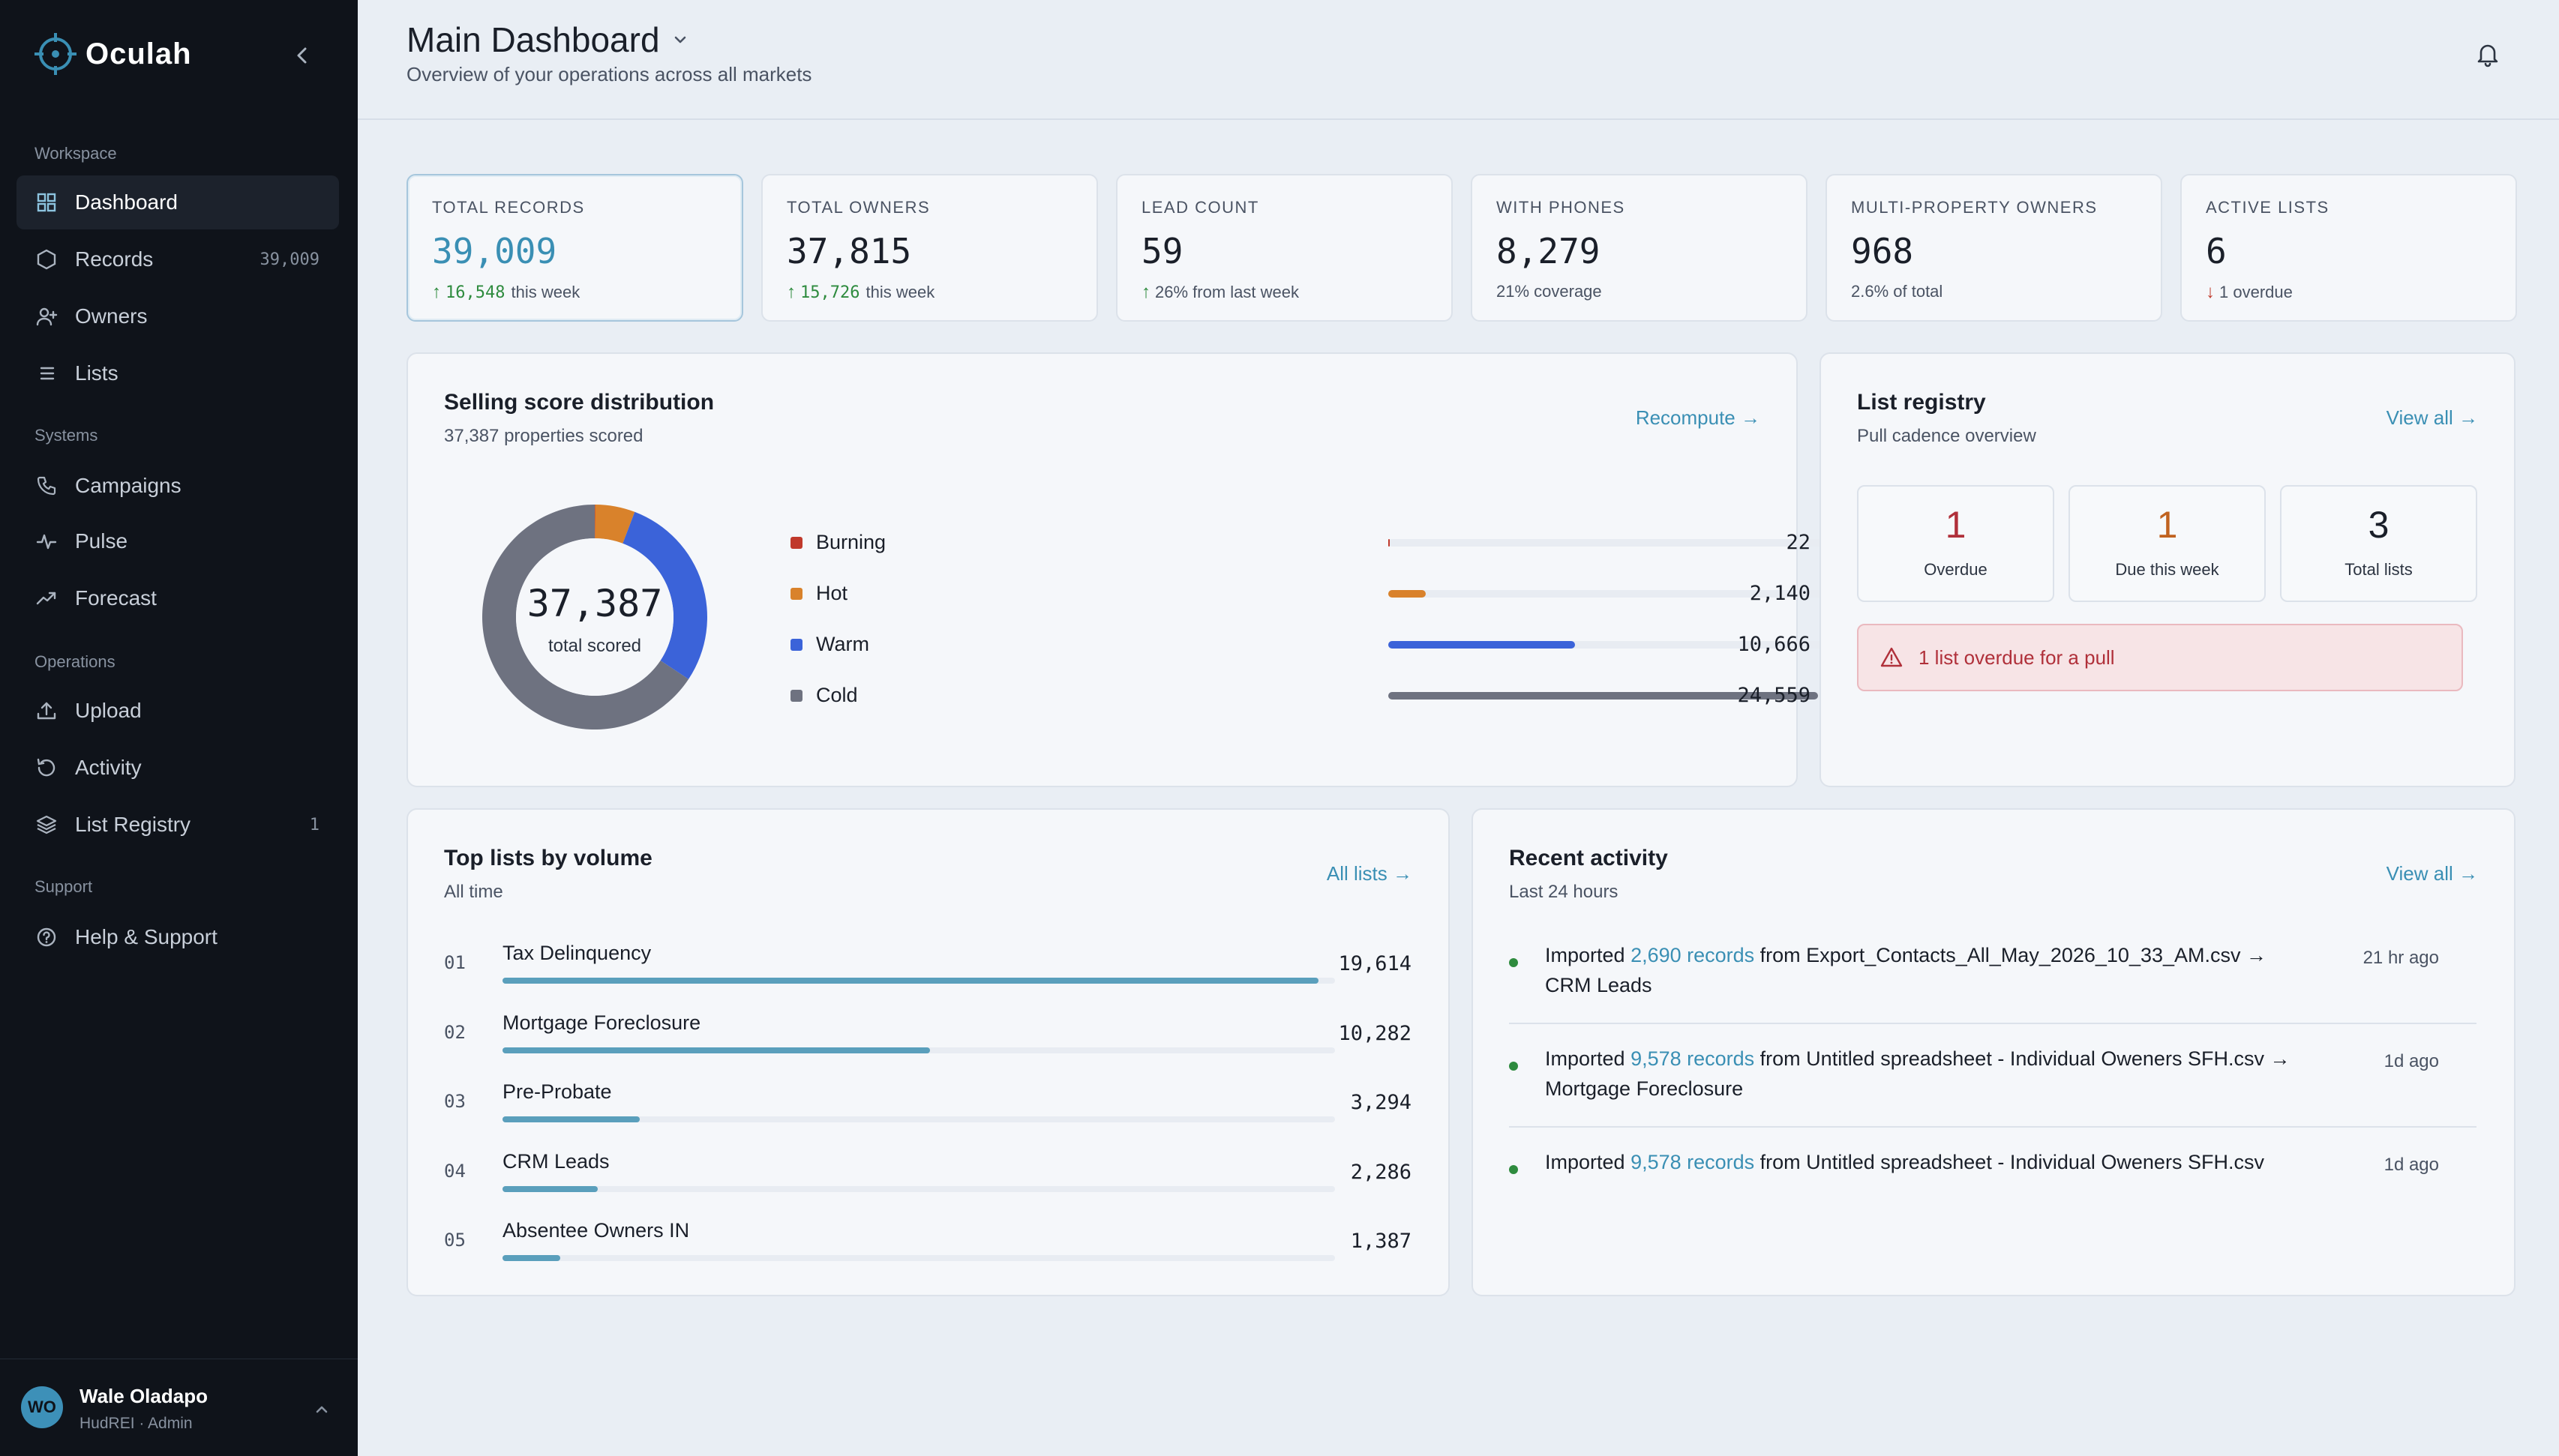  I want to click on user-name: Wale Oladapo, so click(144, 1396).